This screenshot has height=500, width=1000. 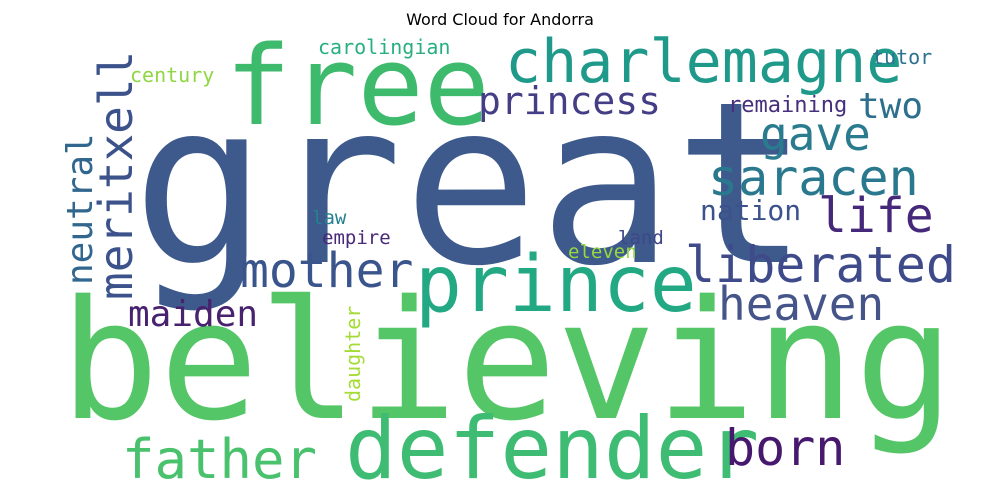 What do you see at coordinates (876, 216) in the screenshot?
I see `word-life: life` at bounding box center [876, 216].